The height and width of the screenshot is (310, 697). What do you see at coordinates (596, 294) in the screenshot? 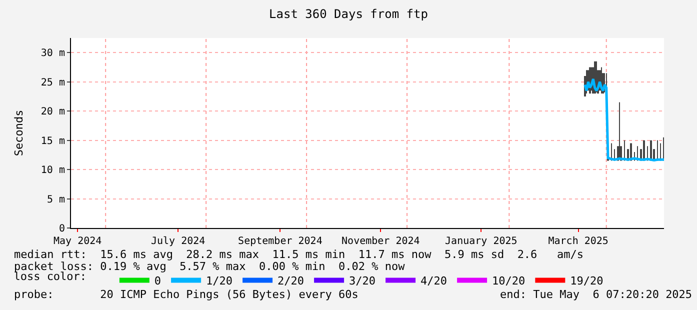
I see `text: end: Tue May 6 07:20:20 2025` at bounding box center [596, 294].